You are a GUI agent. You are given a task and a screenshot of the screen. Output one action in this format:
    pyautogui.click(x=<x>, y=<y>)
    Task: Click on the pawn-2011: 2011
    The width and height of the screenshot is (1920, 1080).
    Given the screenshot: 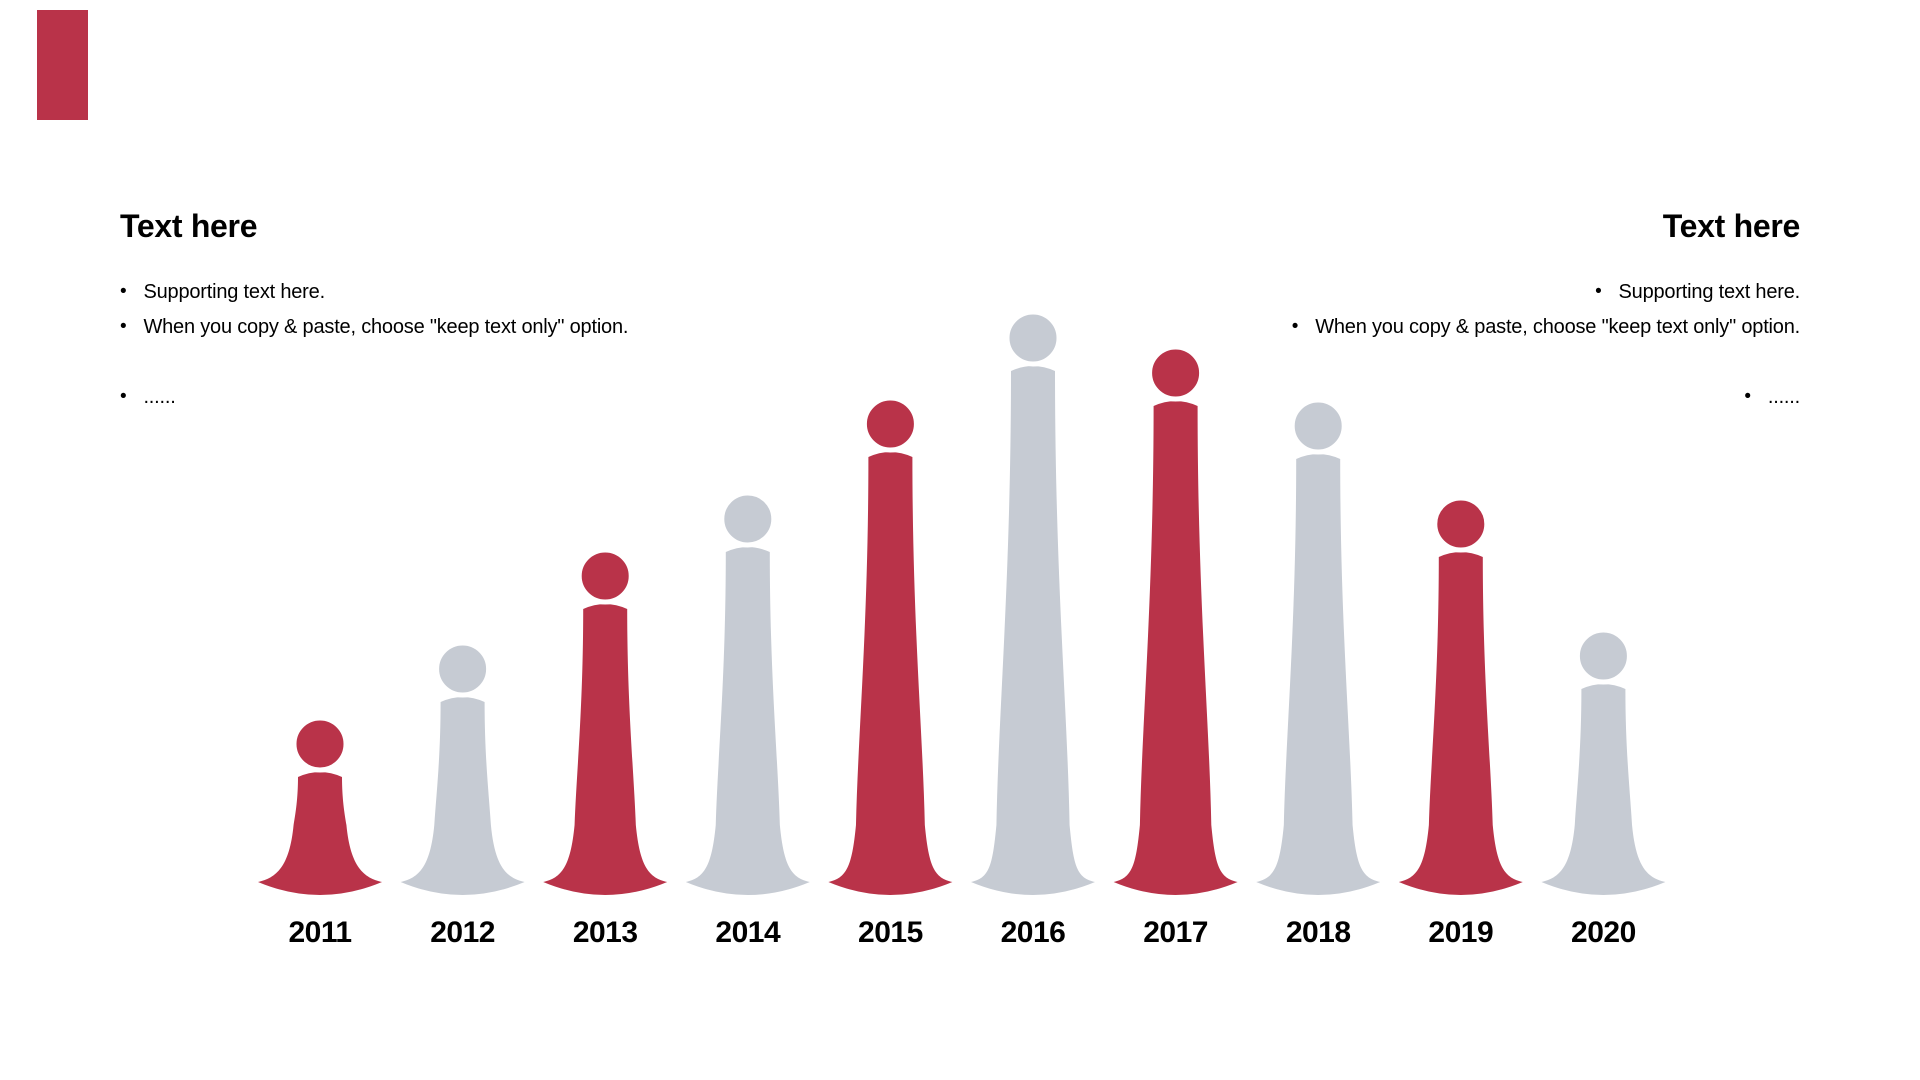 What is the action you would take?
    pyautogui.click(x=320, y=832)
    